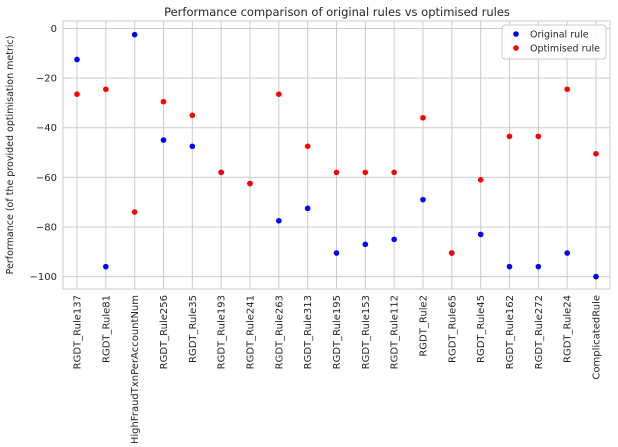 The height and width of the screenshot is (447, 618). I want to click on legend: Original rule Optimised rule, so click(554, 42).